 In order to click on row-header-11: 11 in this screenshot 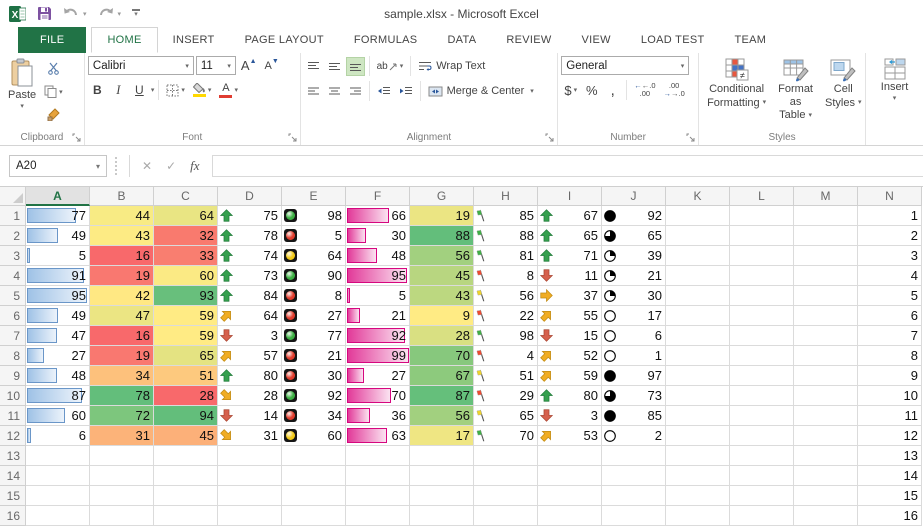, I will do `click(13, 416)`.